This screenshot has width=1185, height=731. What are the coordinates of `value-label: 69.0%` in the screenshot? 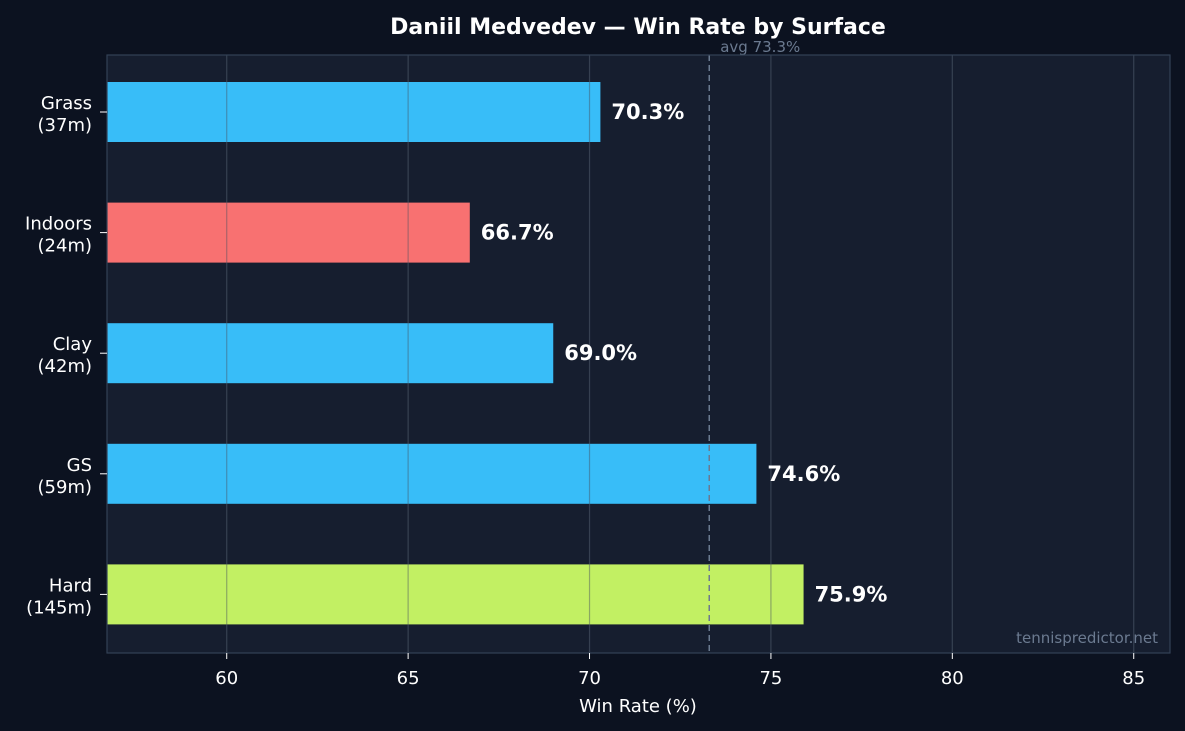 It's located at (600, 353).